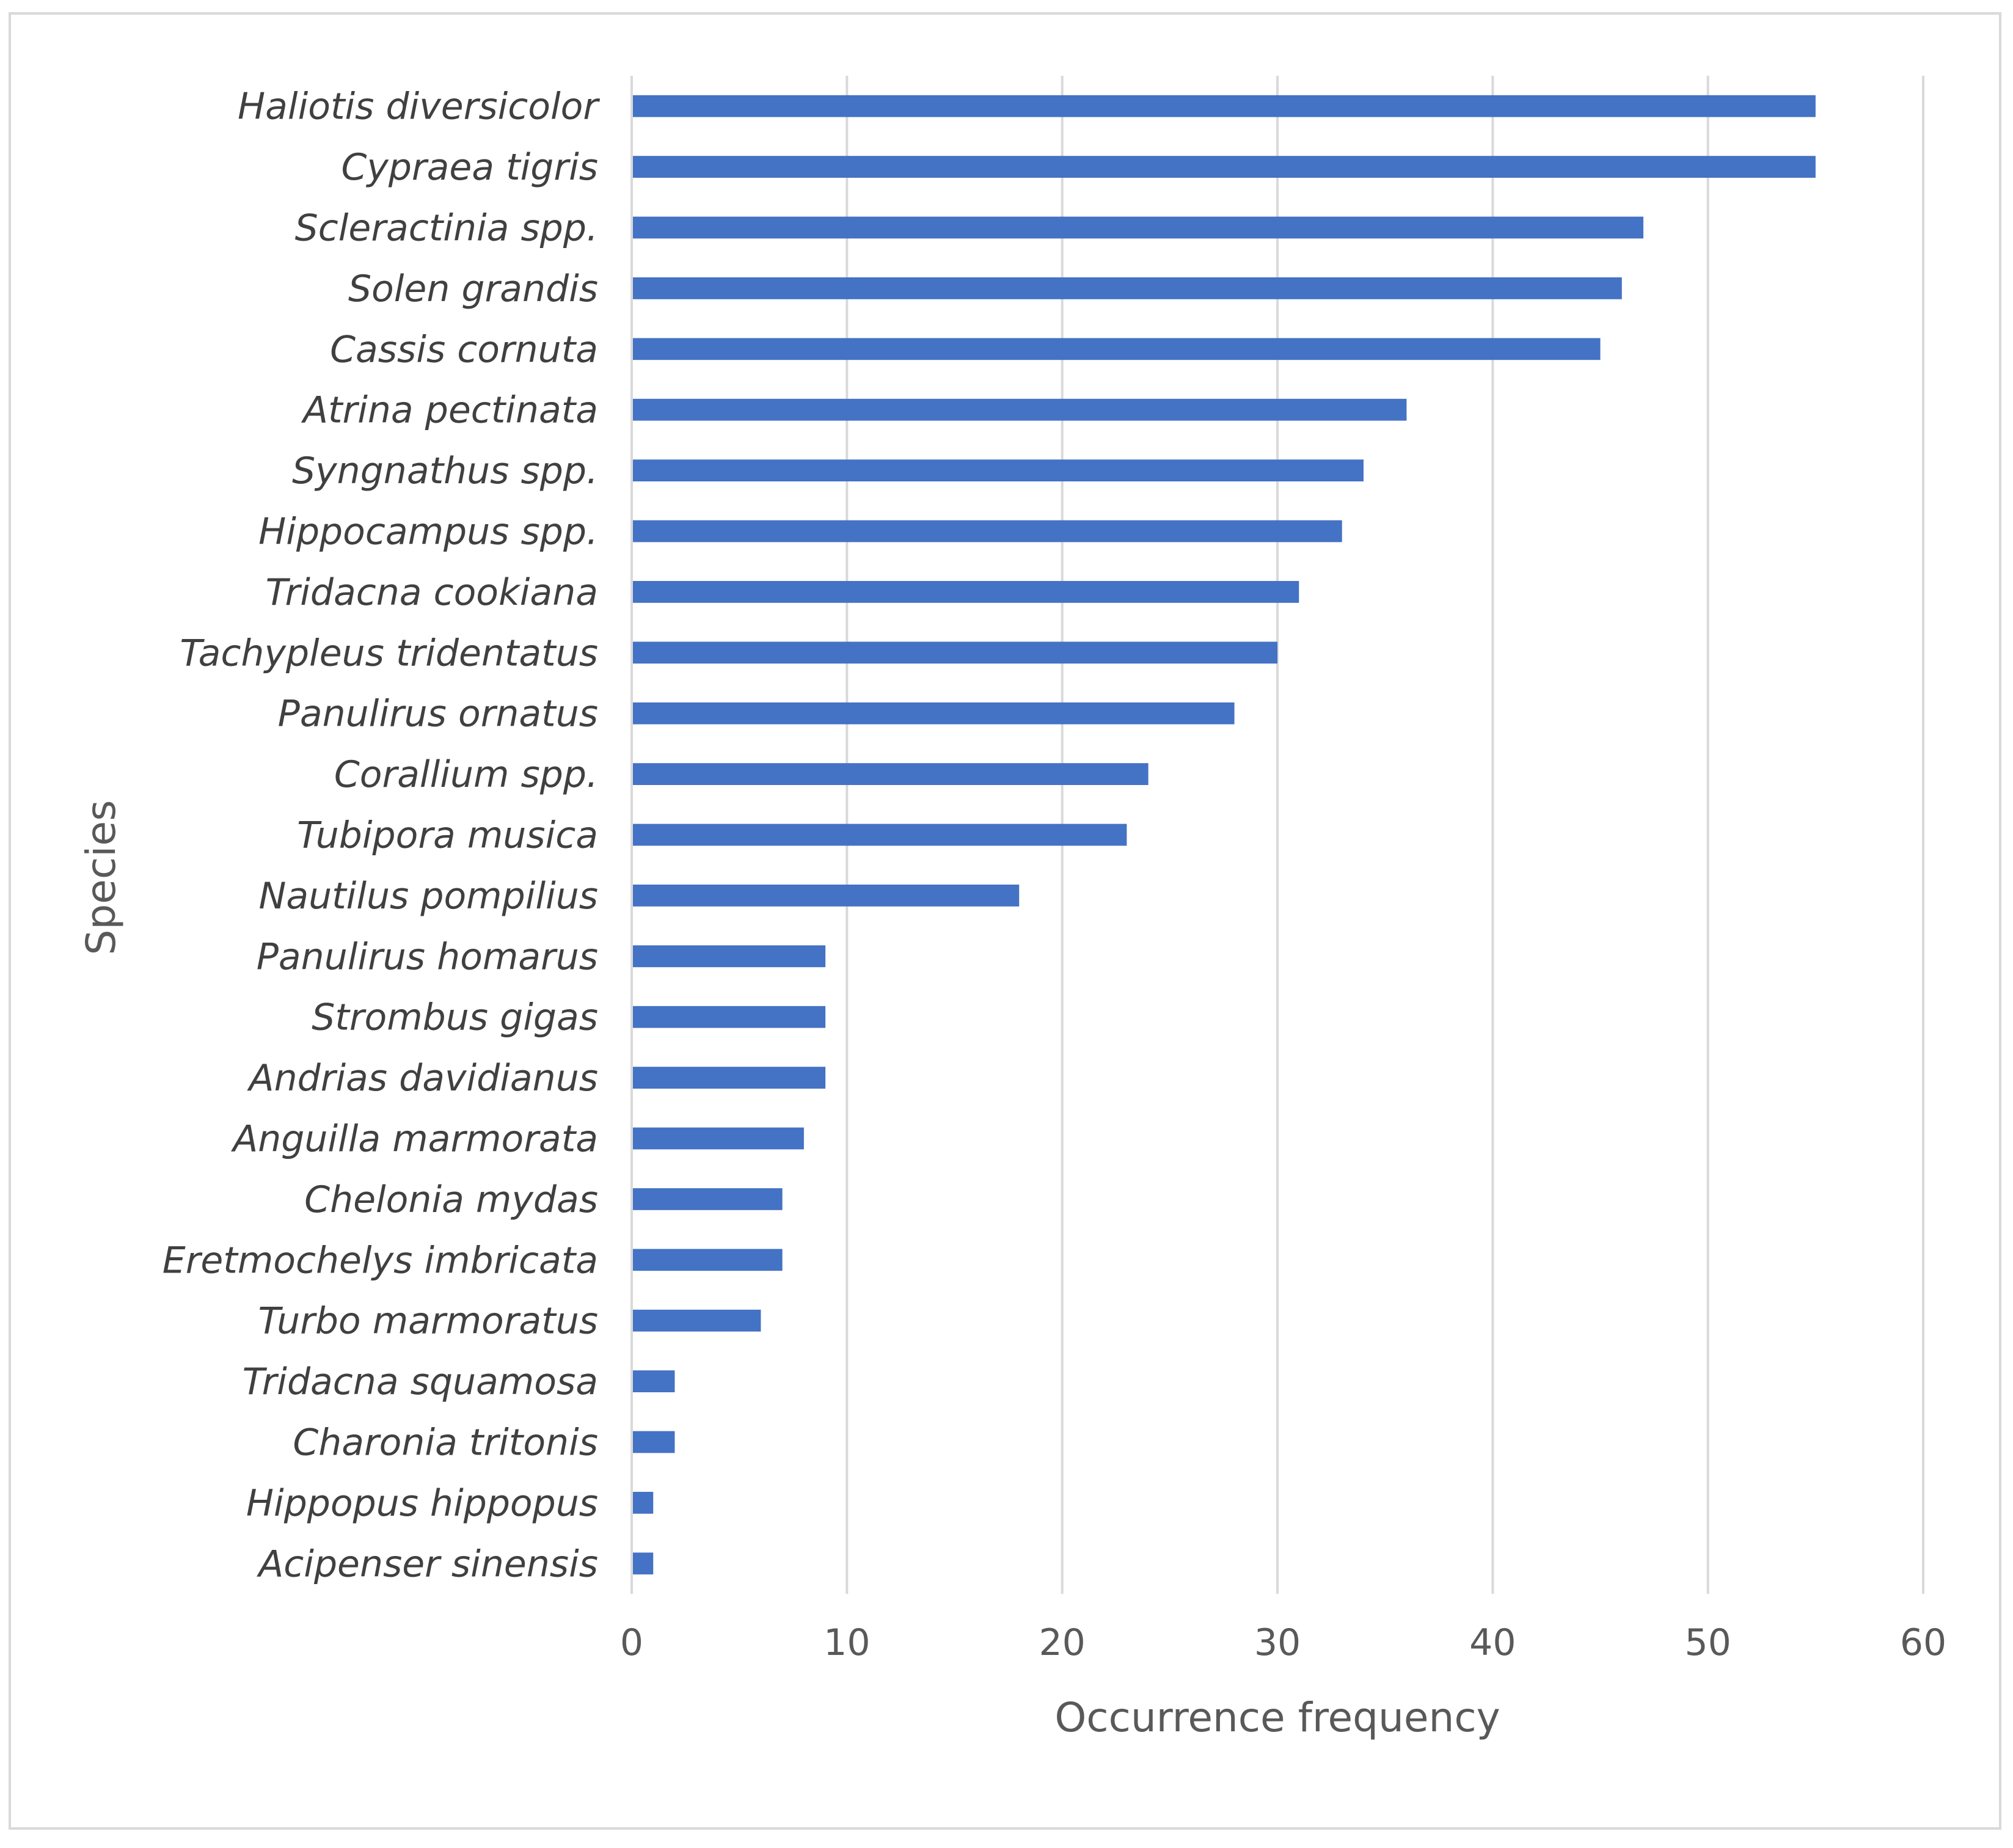  I want to click on category-label: Hippopus hippopus, so click(422, 1504).